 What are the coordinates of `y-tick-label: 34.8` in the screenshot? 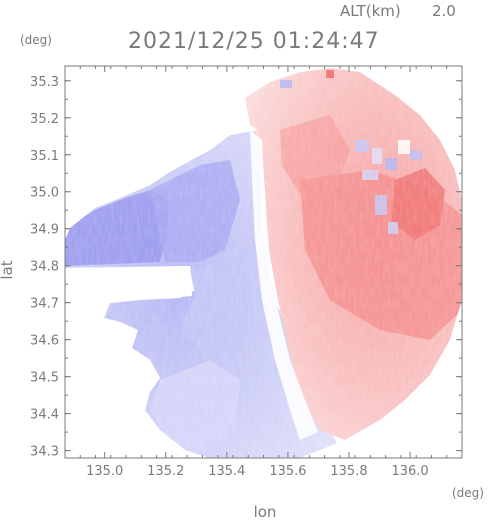 It's located at (44, 267).